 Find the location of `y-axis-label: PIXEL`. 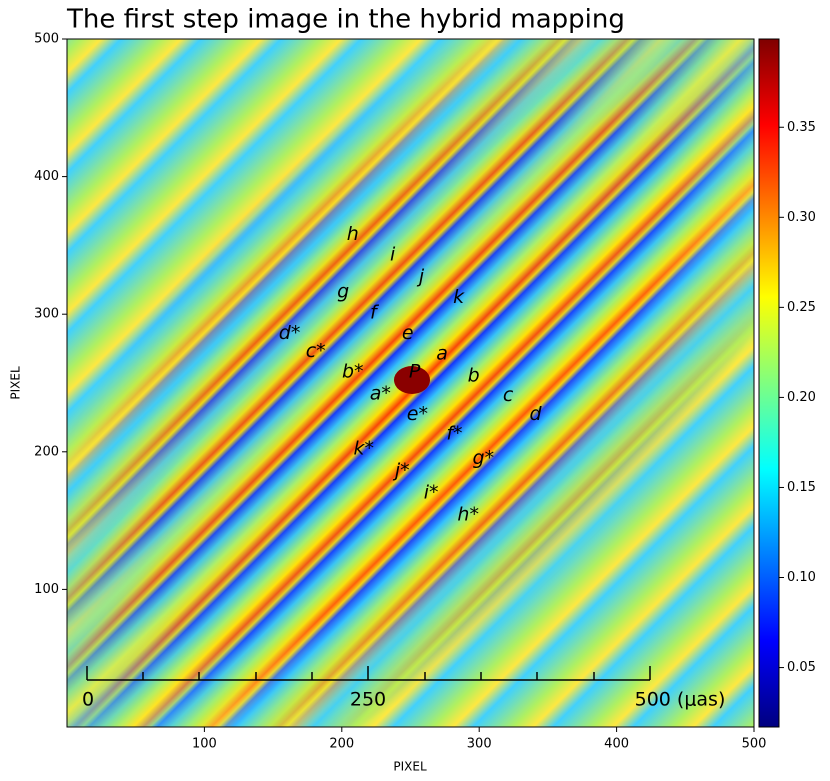

y-axis-label: PIXEL is located at coordinates (16, 383).